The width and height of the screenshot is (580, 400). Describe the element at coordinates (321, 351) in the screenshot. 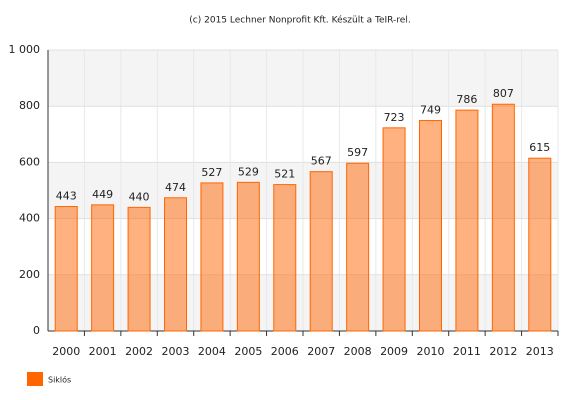

I see `x-tick-label: 2007` at that location.